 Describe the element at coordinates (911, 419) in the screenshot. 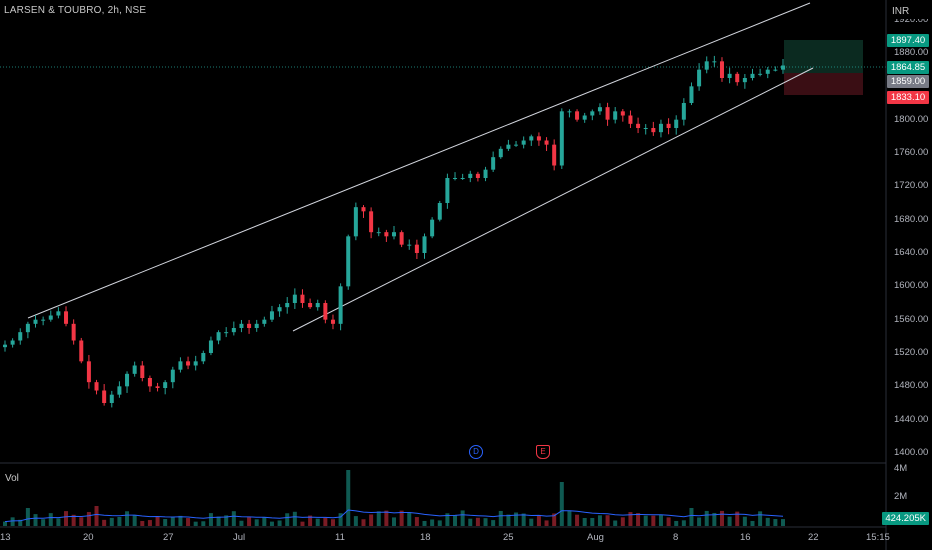

I see `price-tick: 1440.00` at that location.